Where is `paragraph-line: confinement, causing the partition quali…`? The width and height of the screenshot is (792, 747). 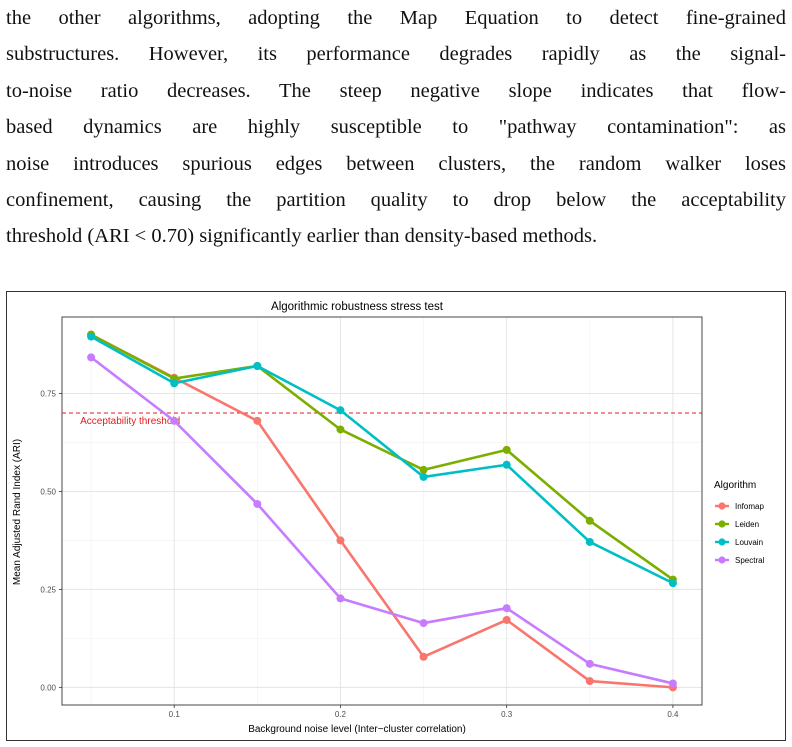 paragraph-line: confinement, causing the partition quali… is located at coordinates (396, 200).